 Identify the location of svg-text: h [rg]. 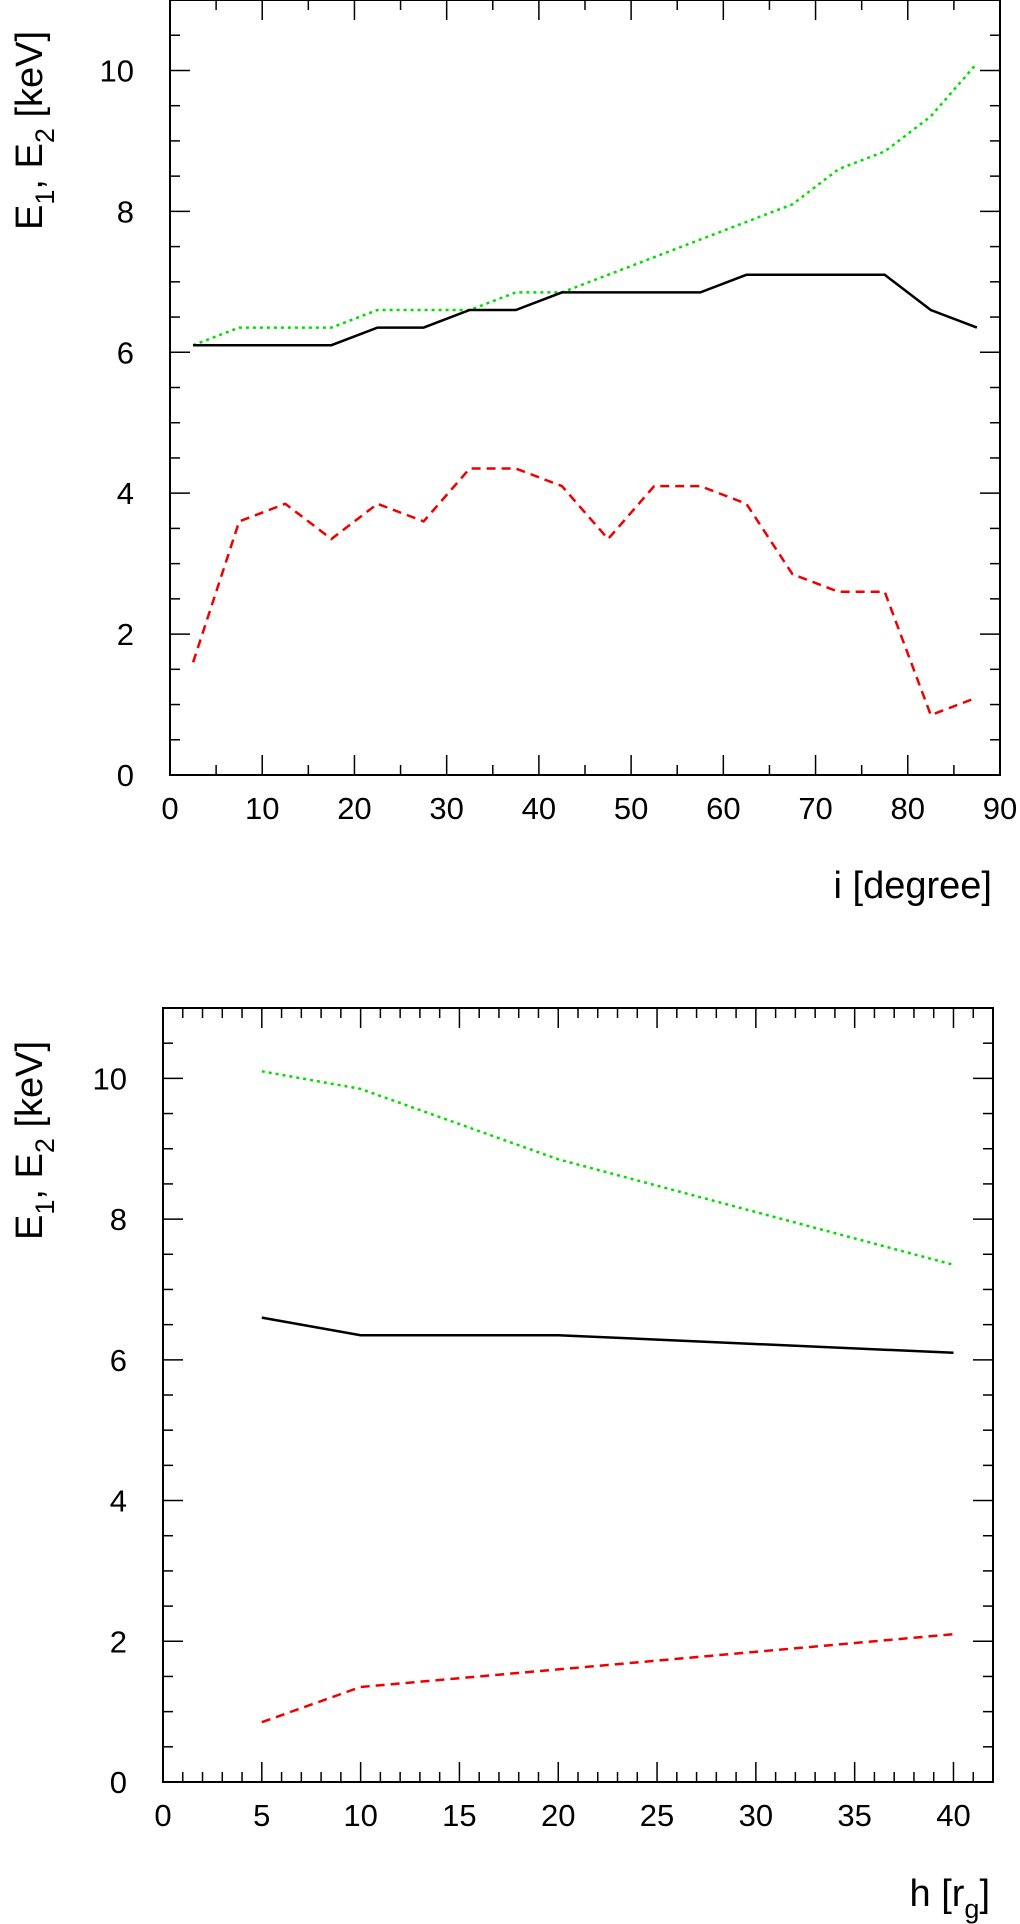
(950, 1898).